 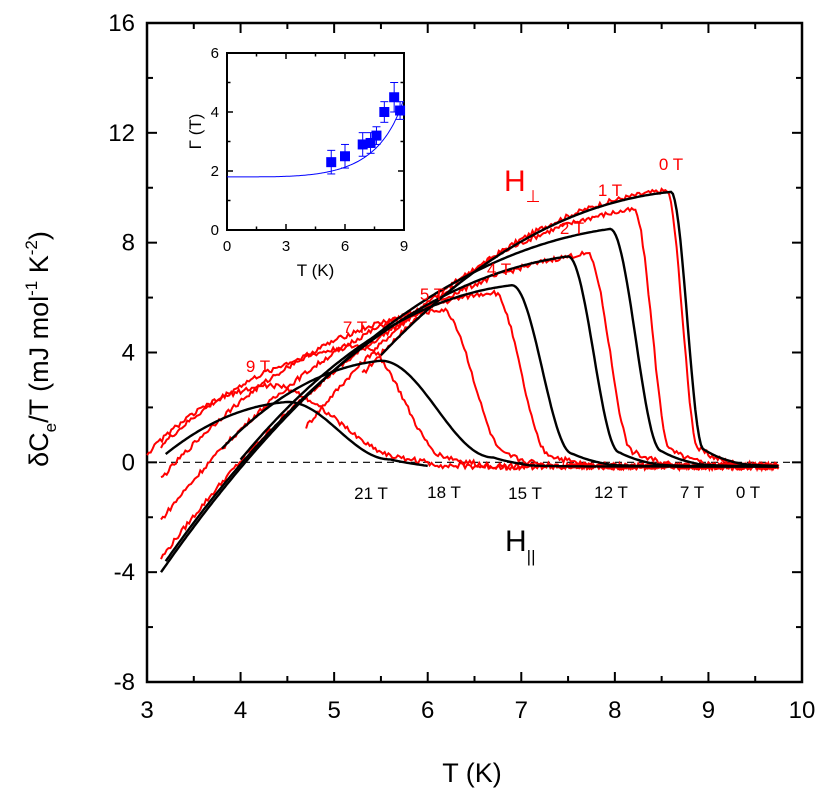 I want to click on y-title-sub: e, so click(x=50, y=427).